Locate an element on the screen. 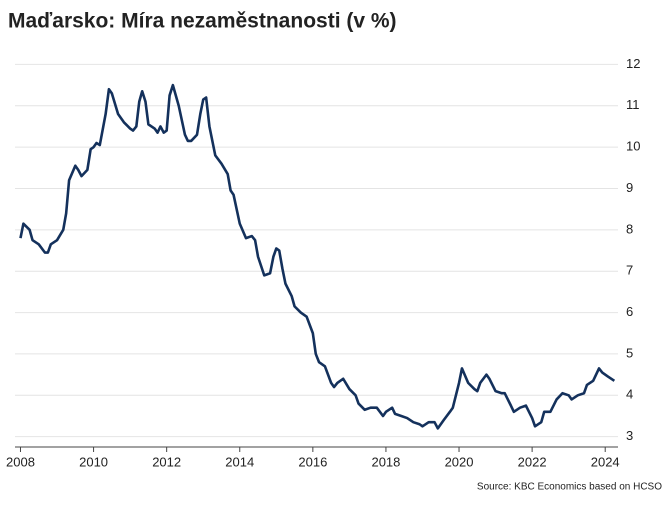 This screenshot has width=670, height=507. y-tick-label: 7 is located at coordinates (629, 270).